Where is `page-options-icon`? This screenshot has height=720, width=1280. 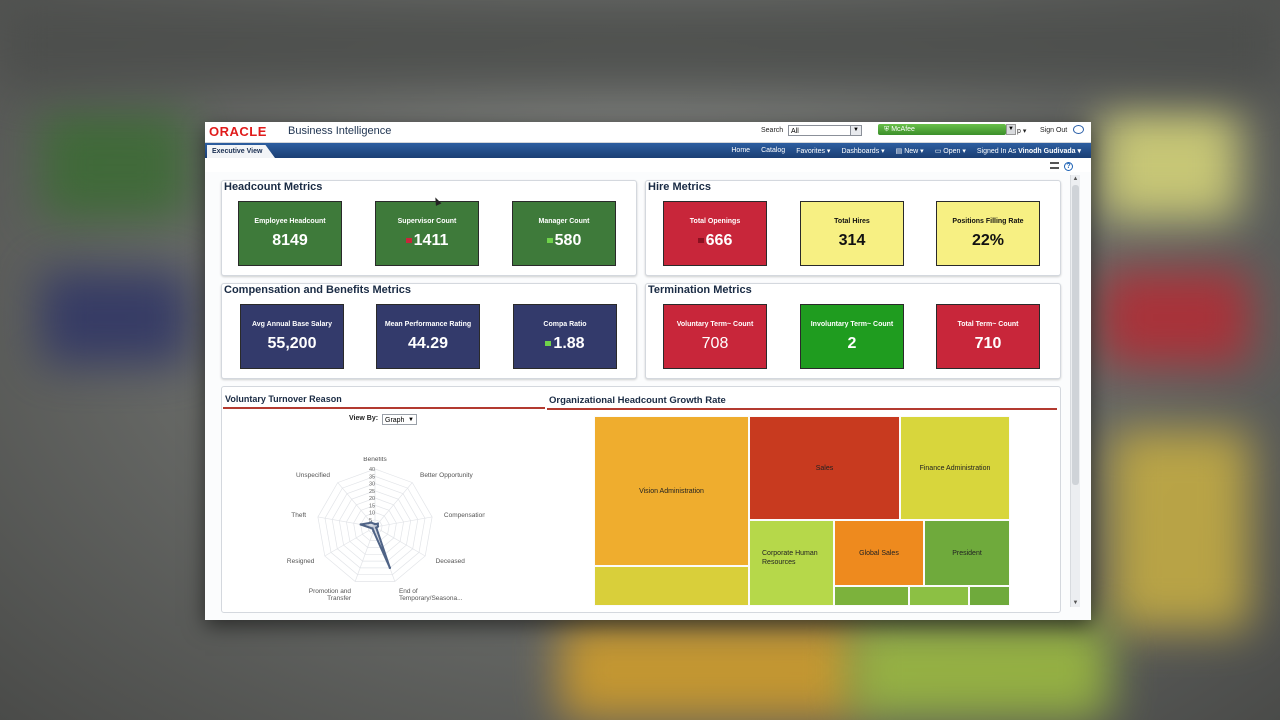
page-options-icon is located at coordinates (1054, 165).